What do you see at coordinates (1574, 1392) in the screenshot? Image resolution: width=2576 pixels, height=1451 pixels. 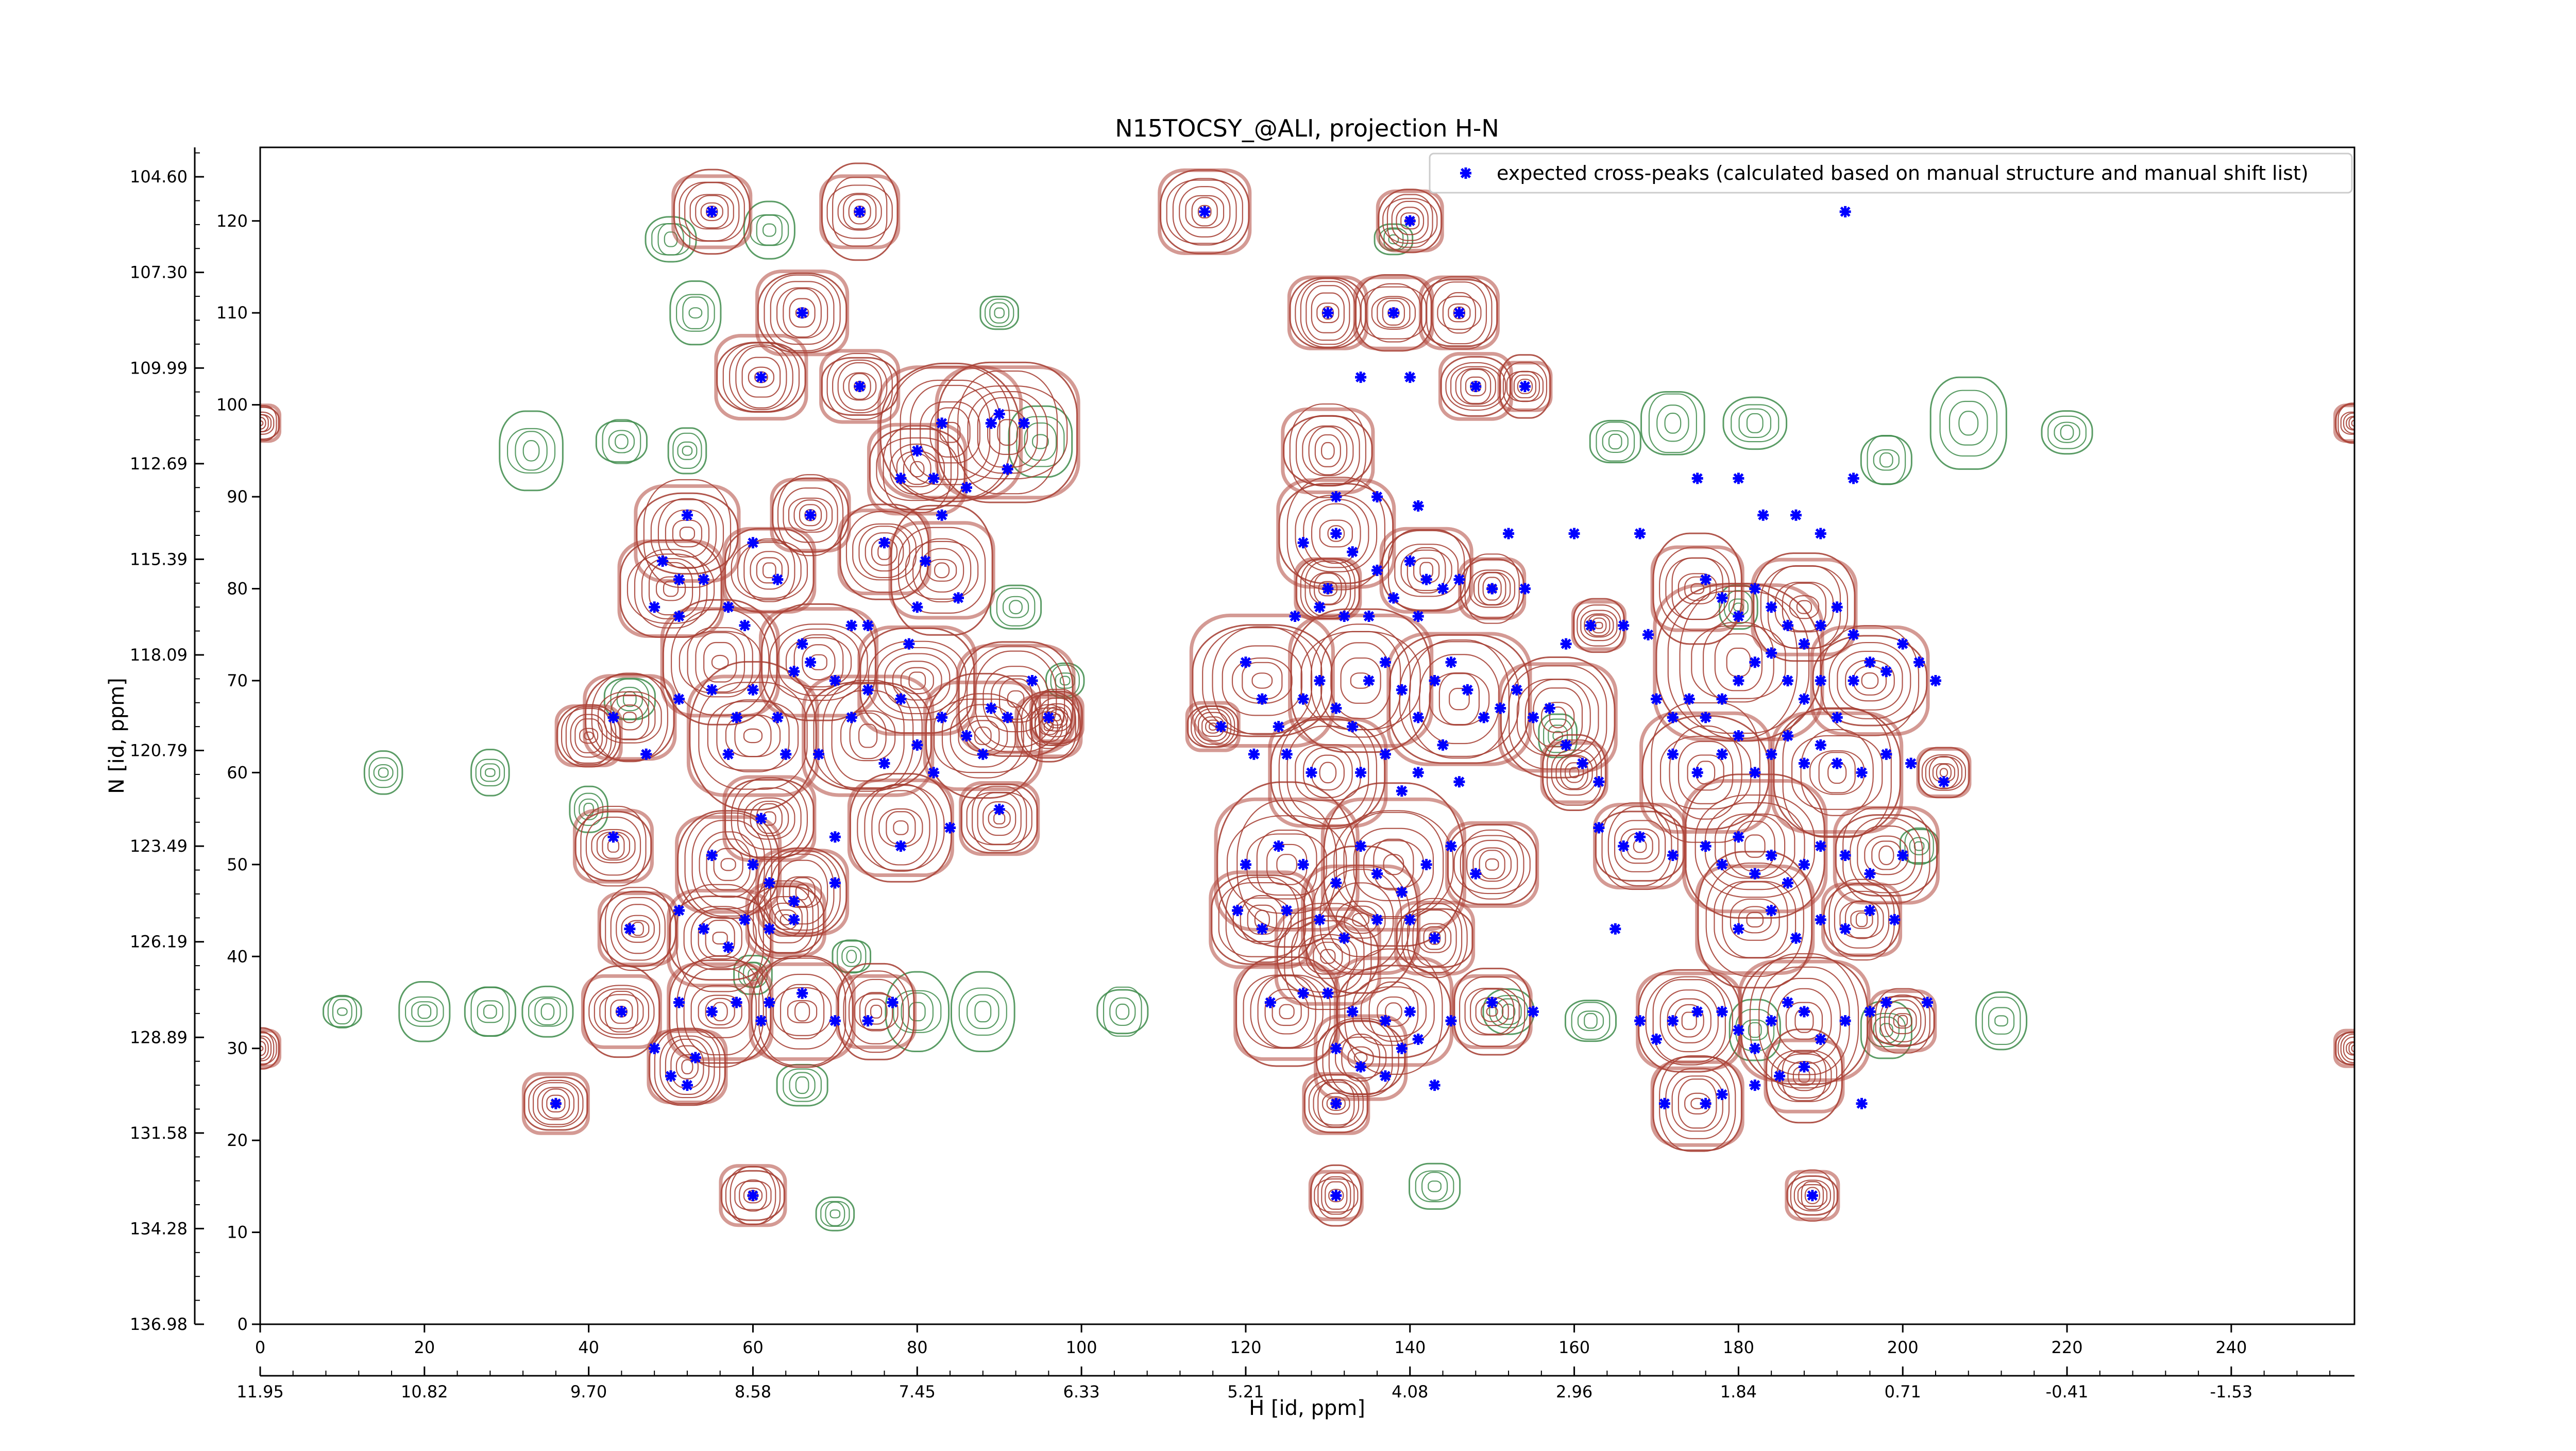 I see `x-ppm-tick-label: 2.96` at bounding box center [1574, 1392].